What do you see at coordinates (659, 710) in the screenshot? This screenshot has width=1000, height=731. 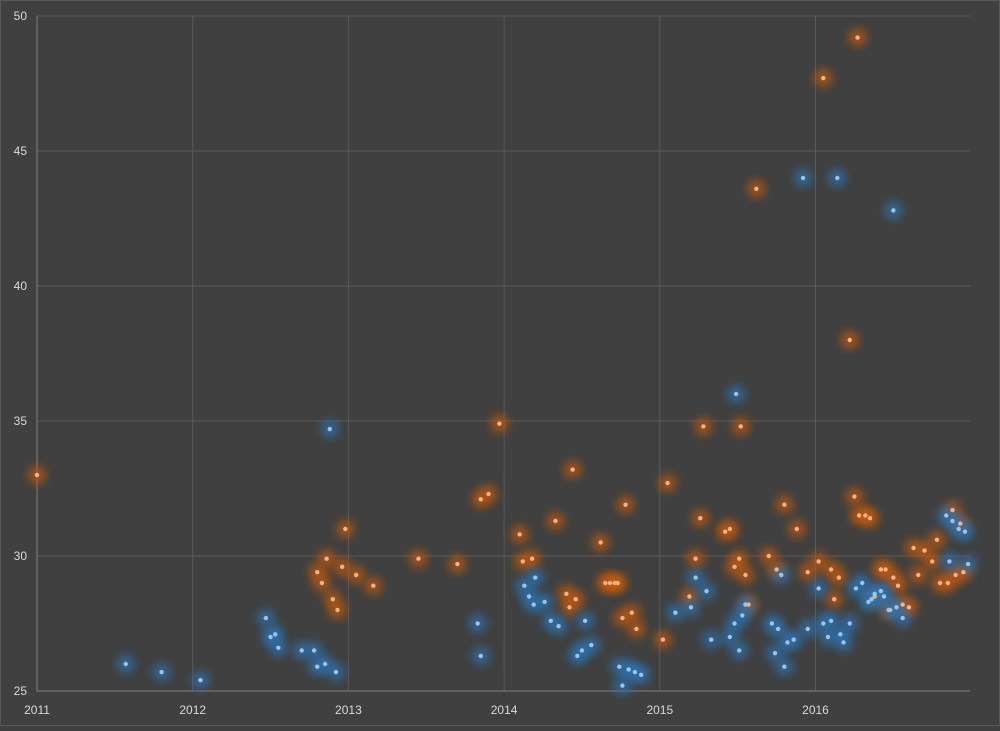 I see `x-tick-label: 2015` at bounding box center [659, 710].